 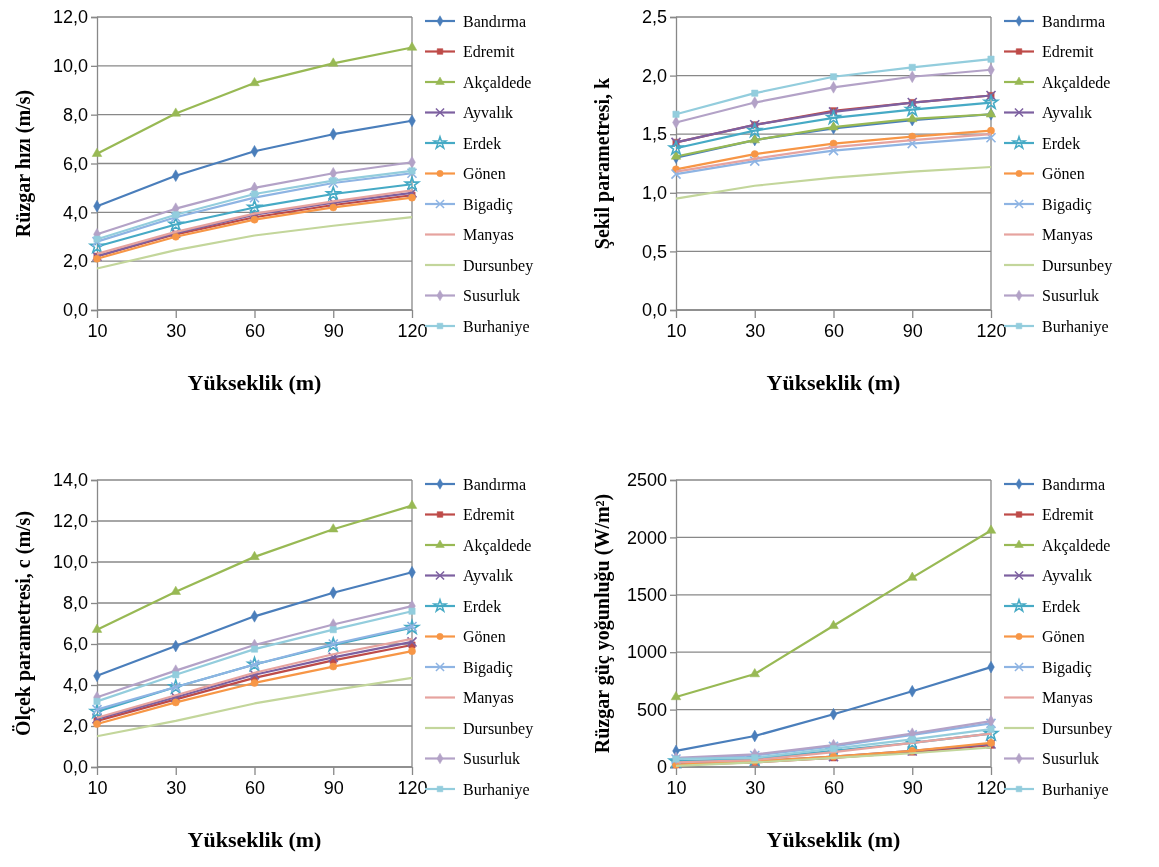 What do you see at coordinates (654, 251) in the screenshot?
I see `y-tick-label: 0,5` at bounding box center [654, 251].